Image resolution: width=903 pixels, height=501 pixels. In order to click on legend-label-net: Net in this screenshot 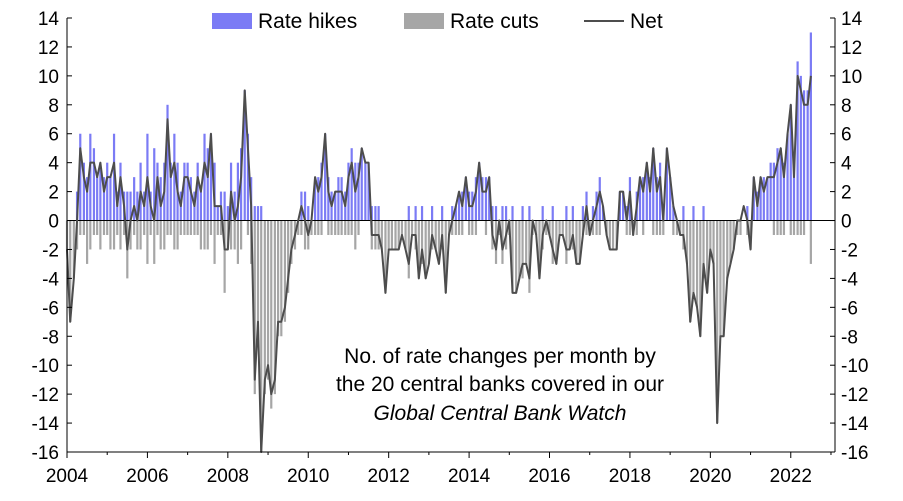, I will do `click(646, 21)`.